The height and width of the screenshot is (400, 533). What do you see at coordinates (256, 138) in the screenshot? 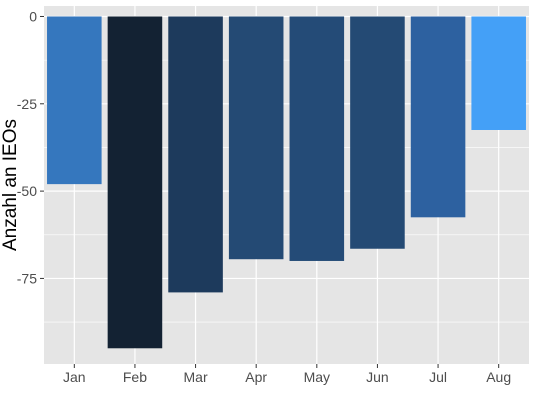
I see `bar-apr` at bounding box center [256, 138].